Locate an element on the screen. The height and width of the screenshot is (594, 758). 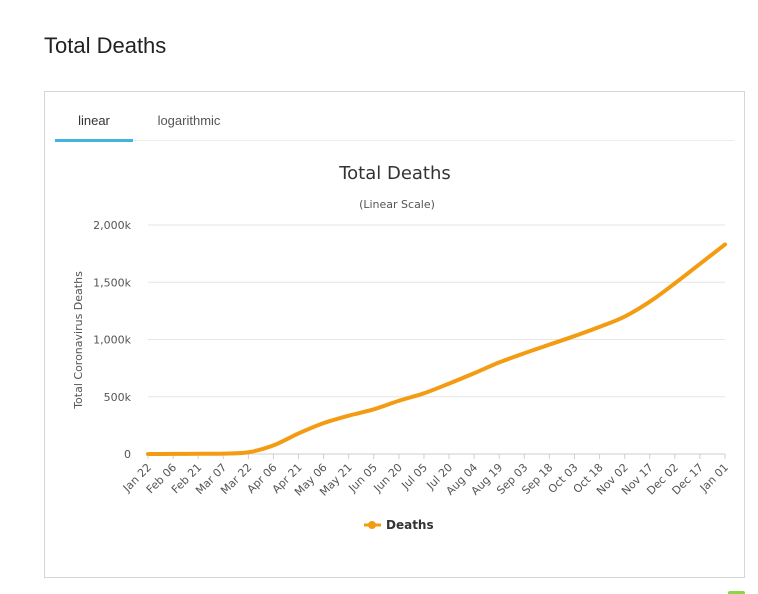
x-tick-label: Jan 01 is located at coordinates (714, 478).